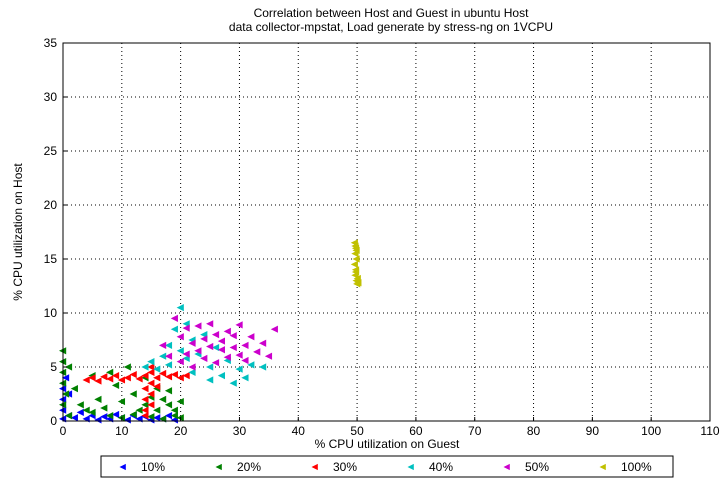 The width and height of the screenshot is (728, 488). I want to click on y-tick-label: 25, so click(51, 151).